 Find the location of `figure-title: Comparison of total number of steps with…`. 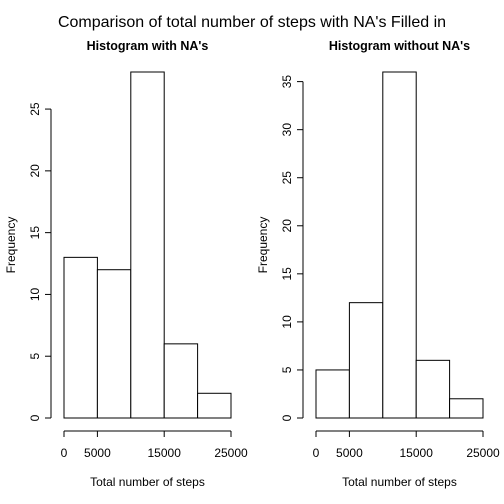

figure-title: Comparison of total number of steps with… is located at coordinates (252, 22).